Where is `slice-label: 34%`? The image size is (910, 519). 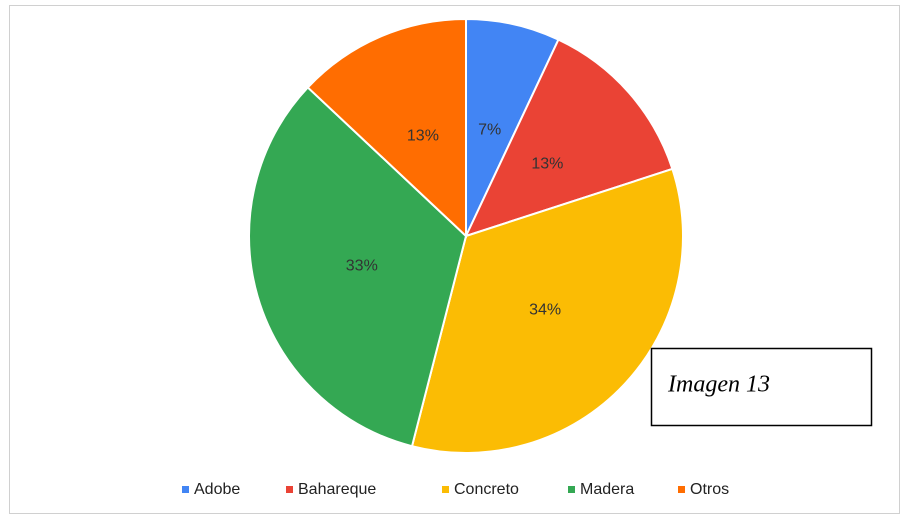 slice-label: 34% is located at coordinates (545, 309).